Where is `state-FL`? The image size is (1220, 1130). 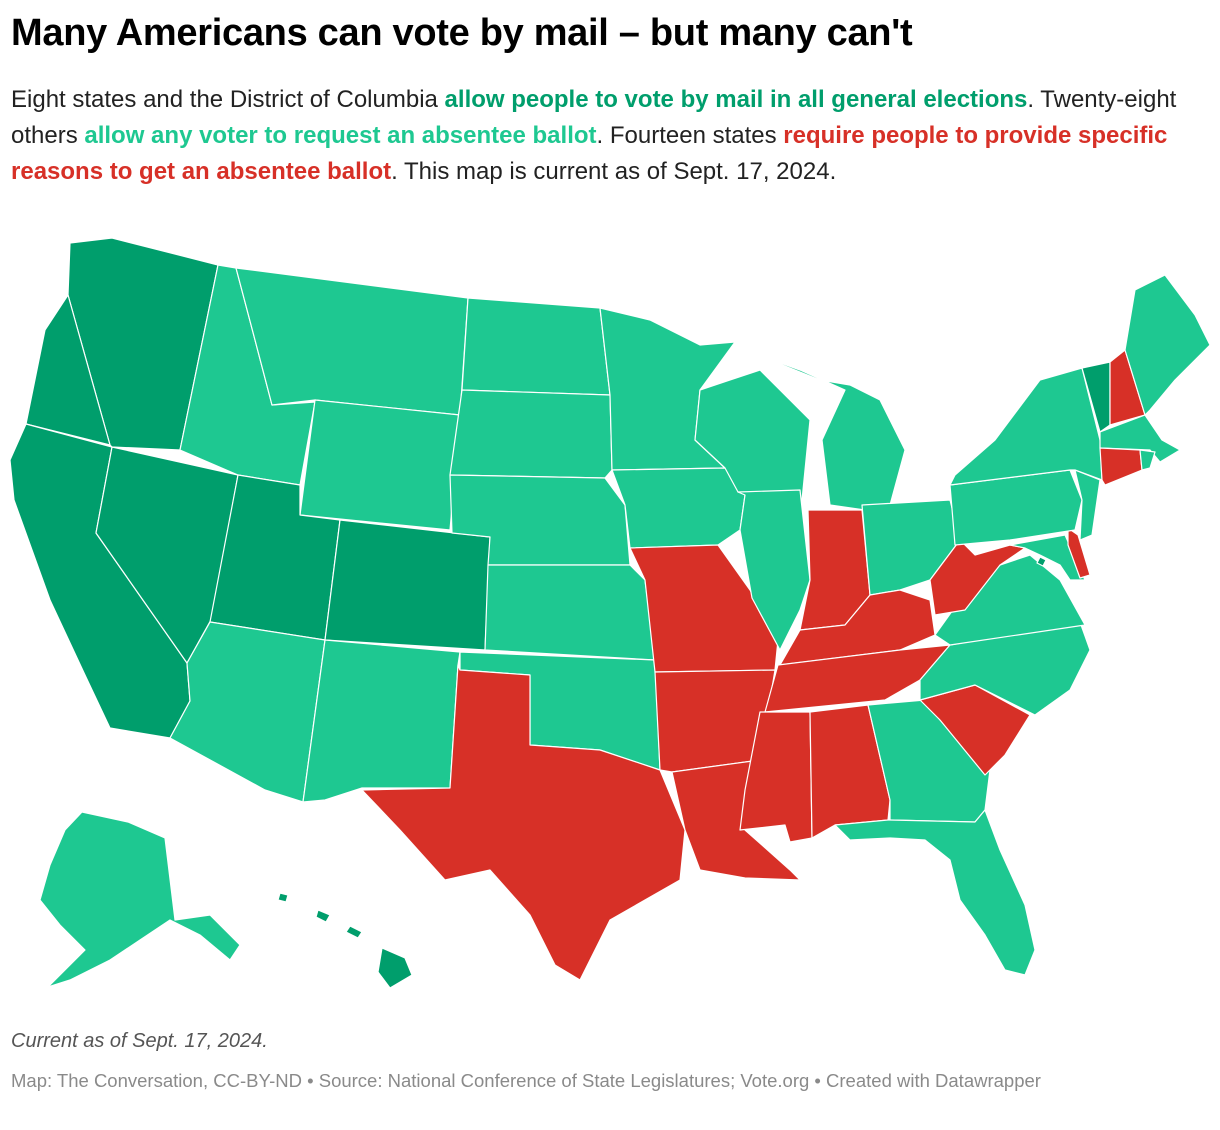 state-FL is located at coordinates (935, 892).